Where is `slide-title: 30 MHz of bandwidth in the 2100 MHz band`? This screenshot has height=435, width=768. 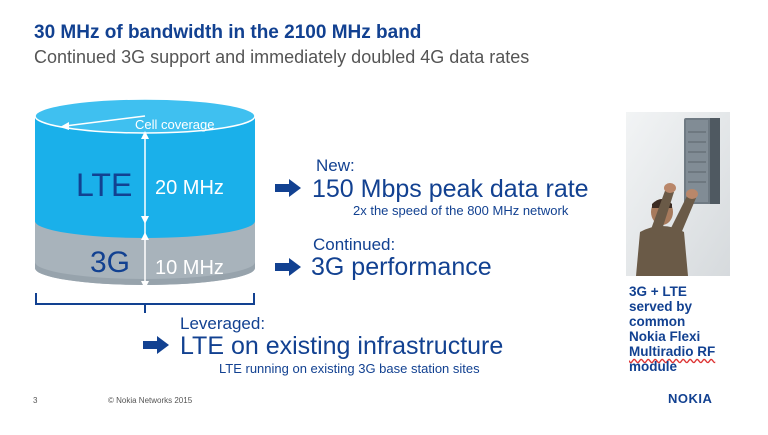 slide-title: 30 MHz of bandwidth in the 2100 MHz band is located at coordinates (228, 32).